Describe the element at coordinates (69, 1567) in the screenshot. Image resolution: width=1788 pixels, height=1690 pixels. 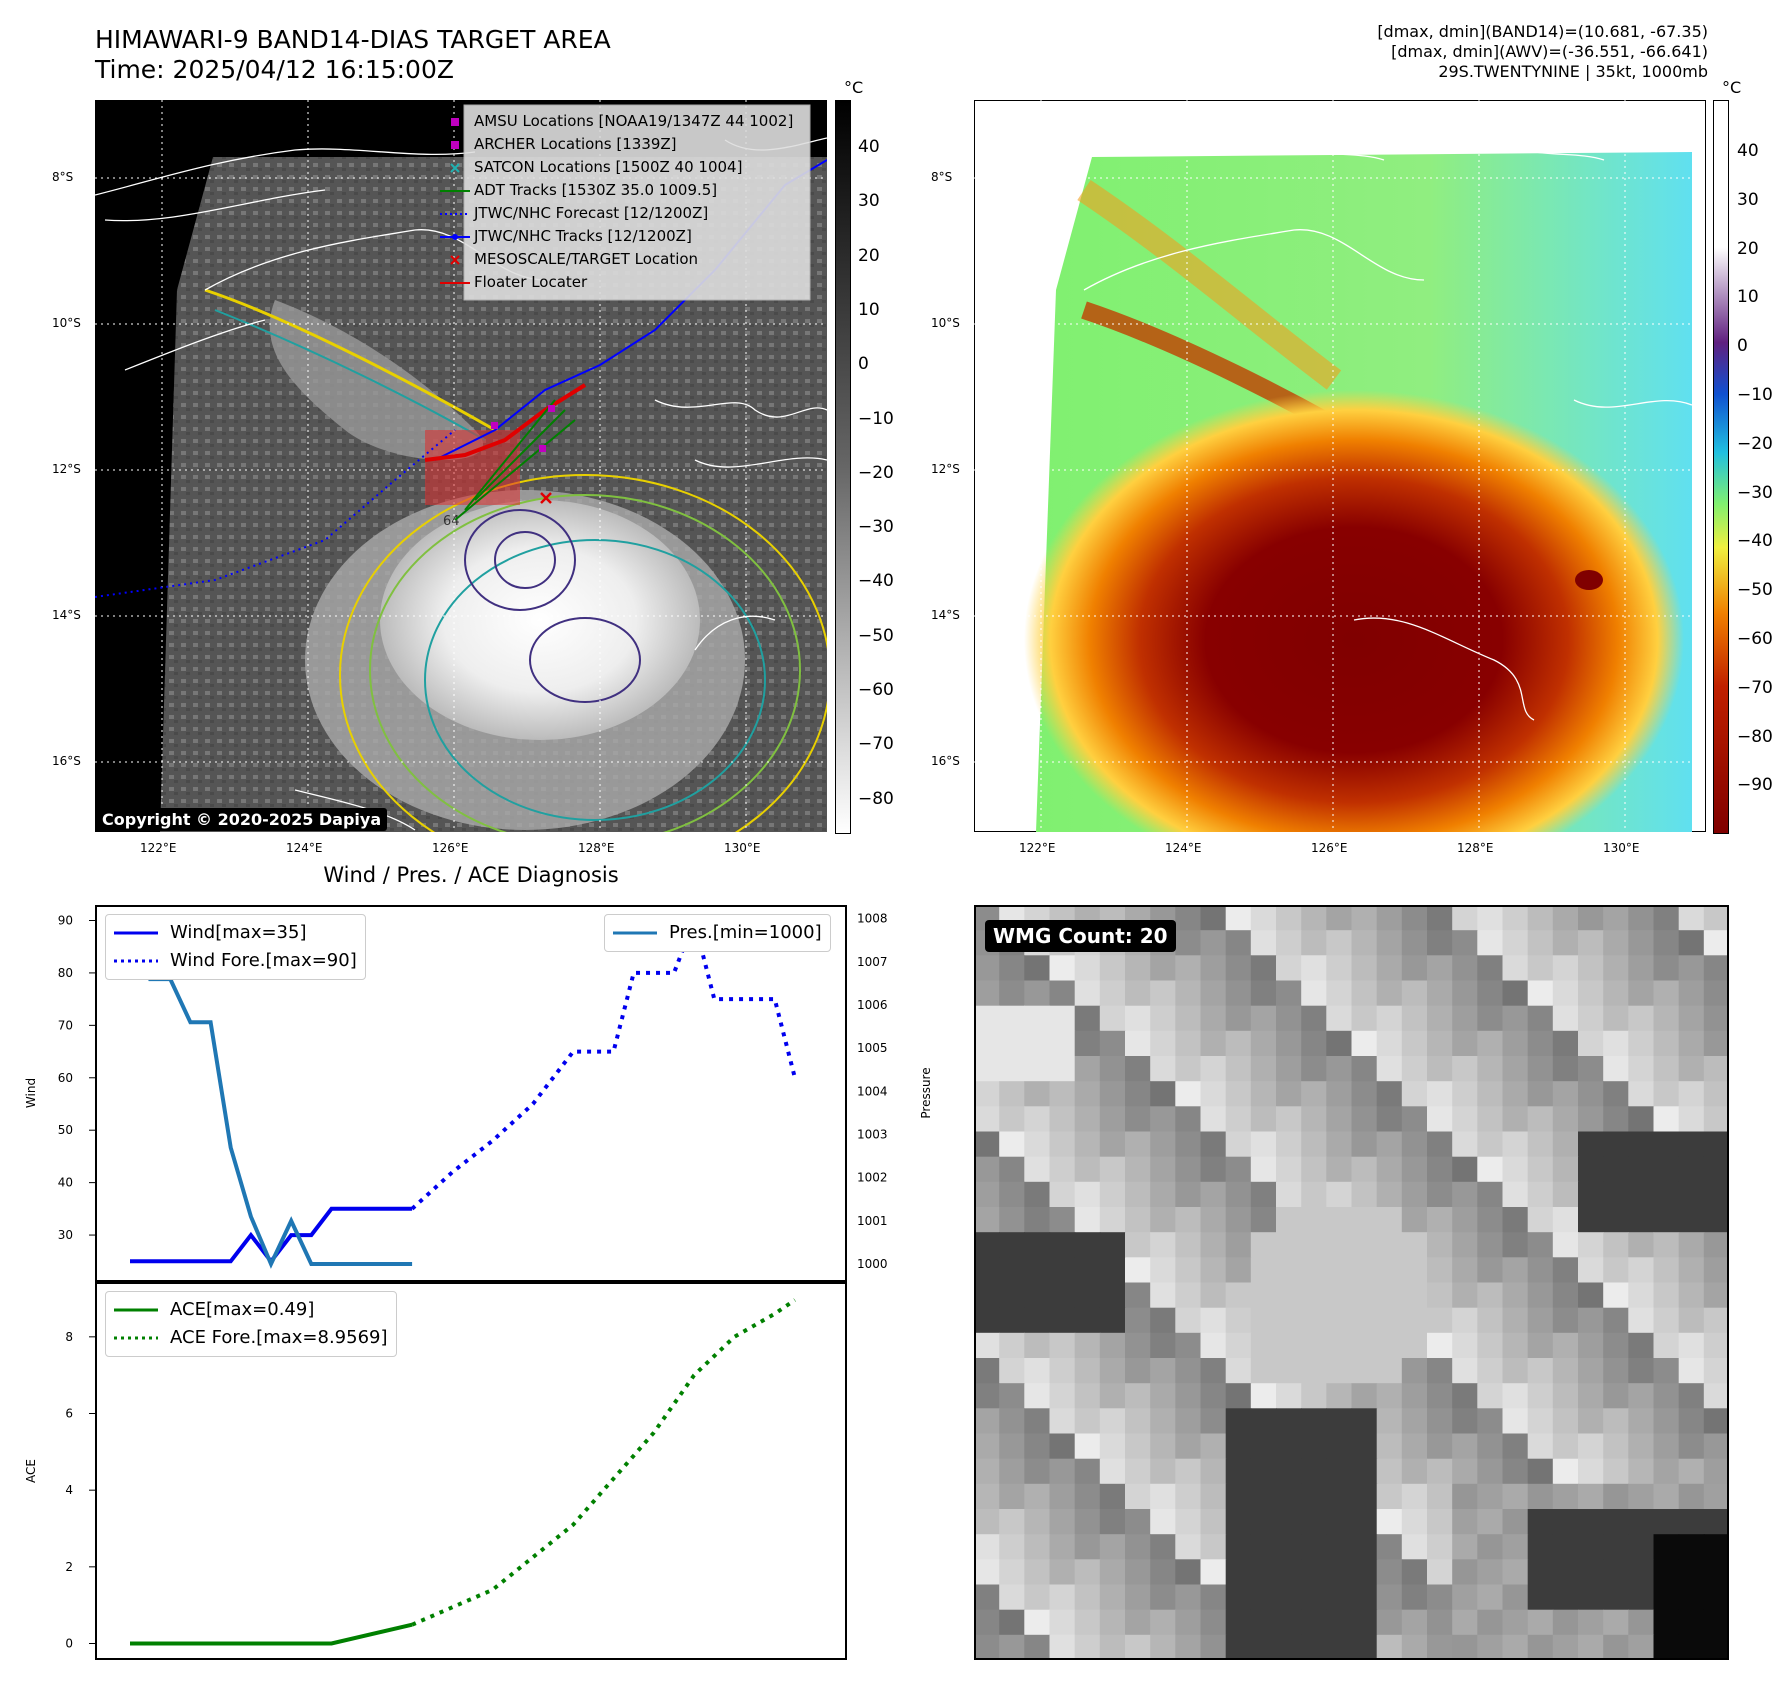
I see `y-tick-label: 2` at that location.